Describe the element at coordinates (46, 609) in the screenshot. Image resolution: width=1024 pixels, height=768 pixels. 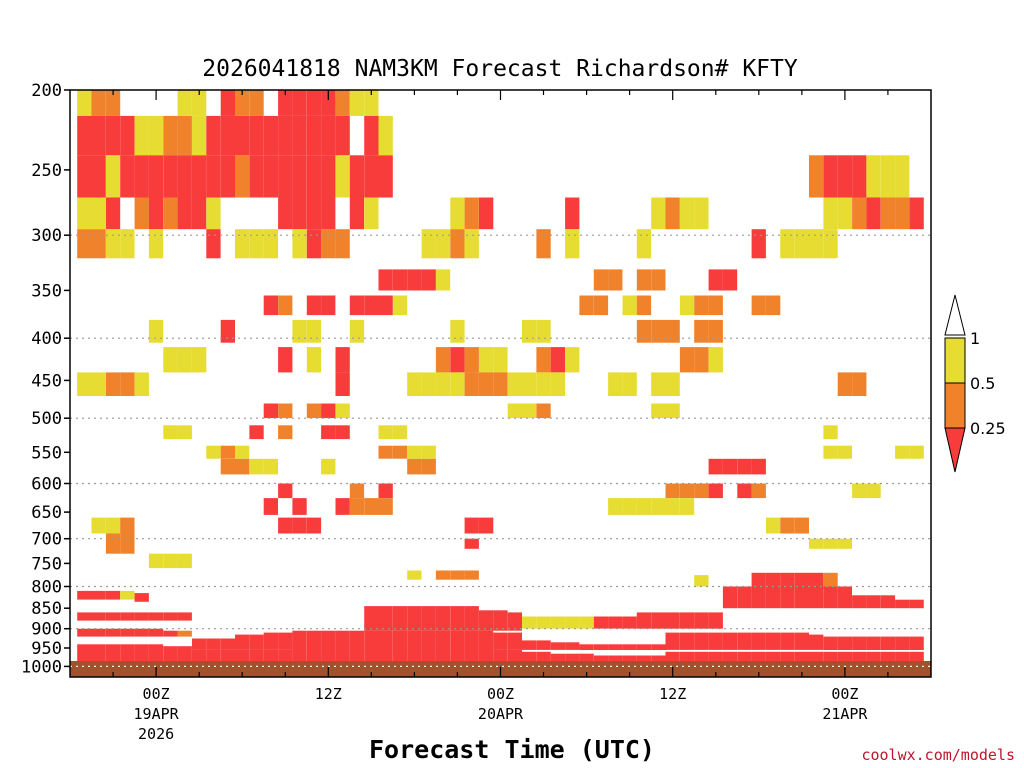
I see `y-tick-label: 850` at that location.